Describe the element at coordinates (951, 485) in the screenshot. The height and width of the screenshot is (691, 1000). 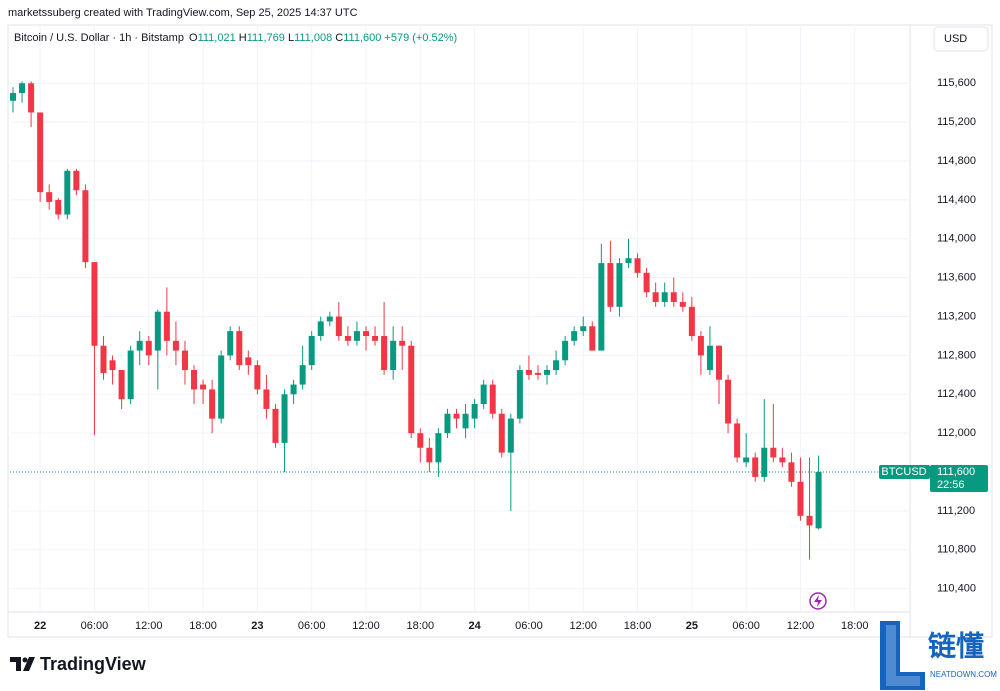
I see `countdown: 22:56` at that location.